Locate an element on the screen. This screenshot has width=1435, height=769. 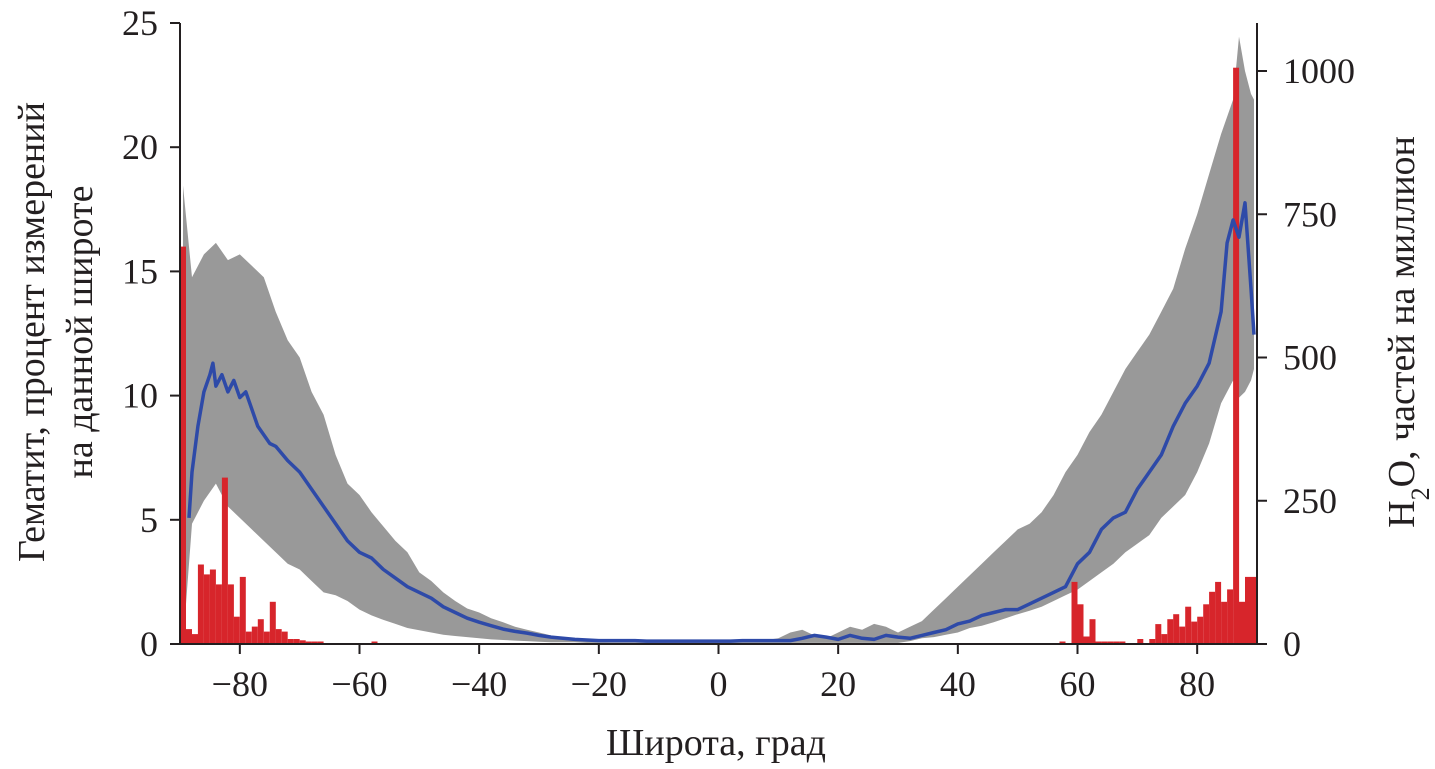
y-left-tick-label: 20 is located at coordinates (140, 147).